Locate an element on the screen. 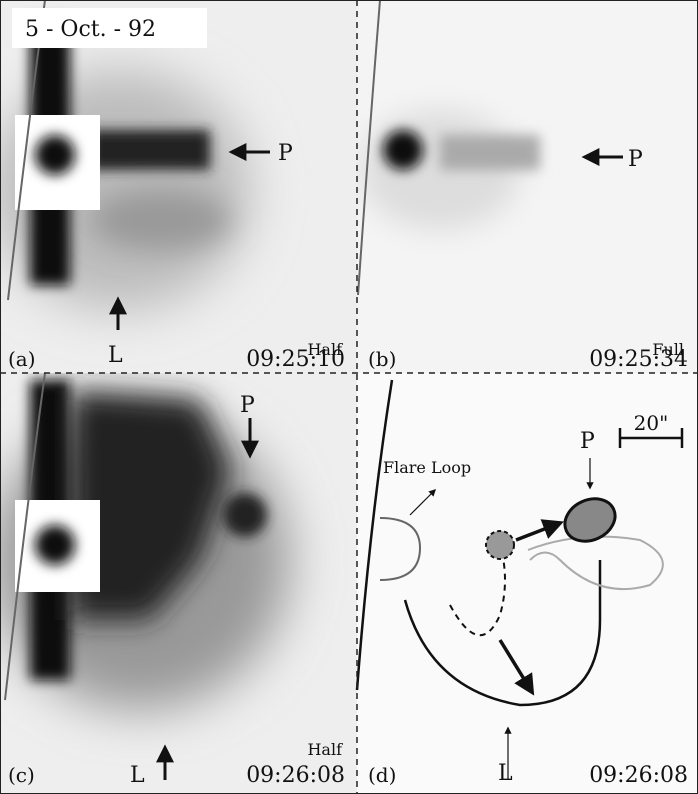 The height and width of the screenshot is (794, 698). scale-label: 20" is located at coordinates (651, 423).